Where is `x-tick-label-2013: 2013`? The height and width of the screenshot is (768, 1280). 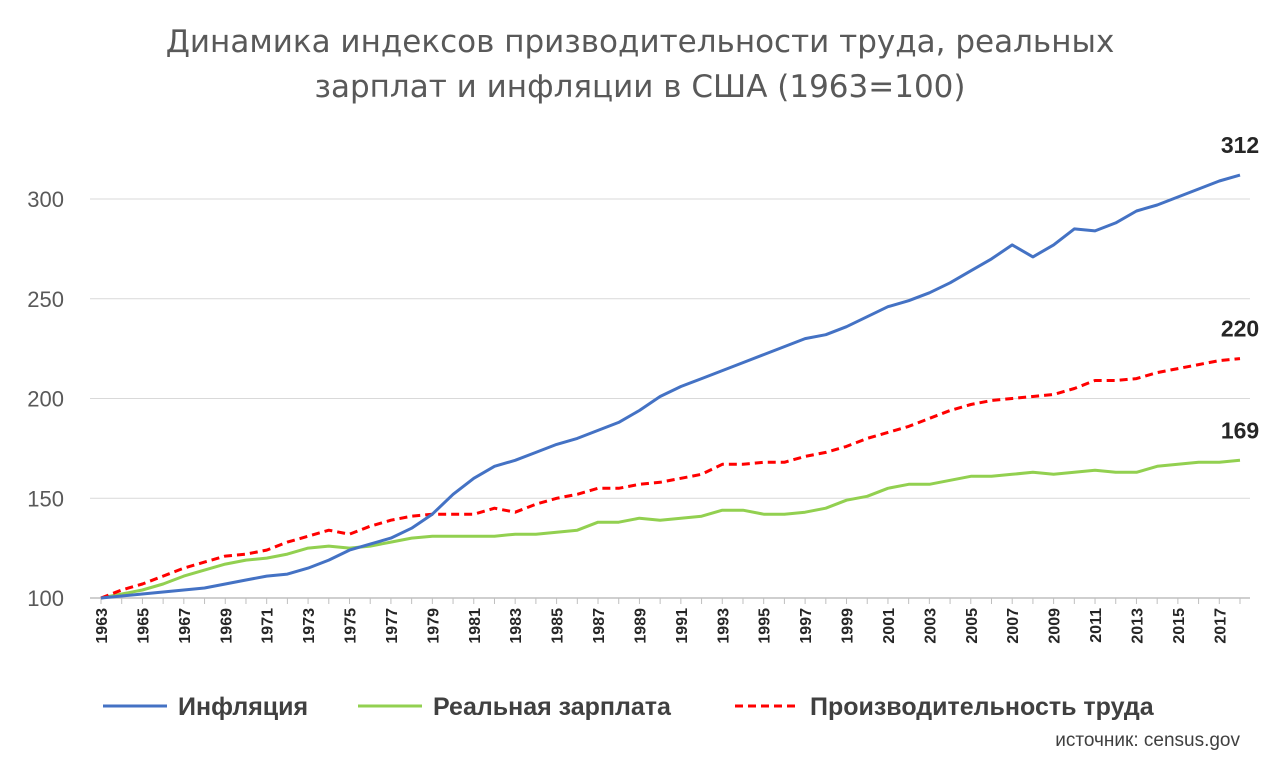 x-tick-label-2013: 2013 is located at coordinates (1137, 626).